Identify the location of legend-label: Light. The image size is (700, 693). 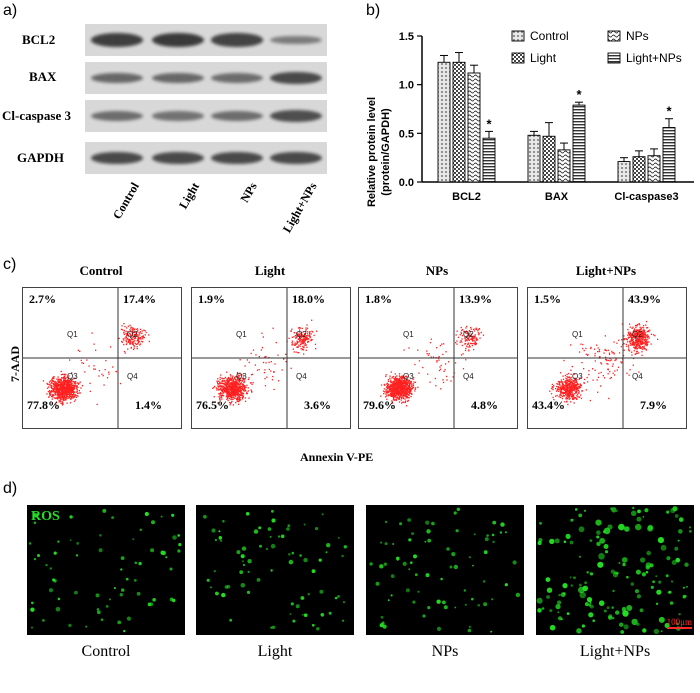
(543, 58).